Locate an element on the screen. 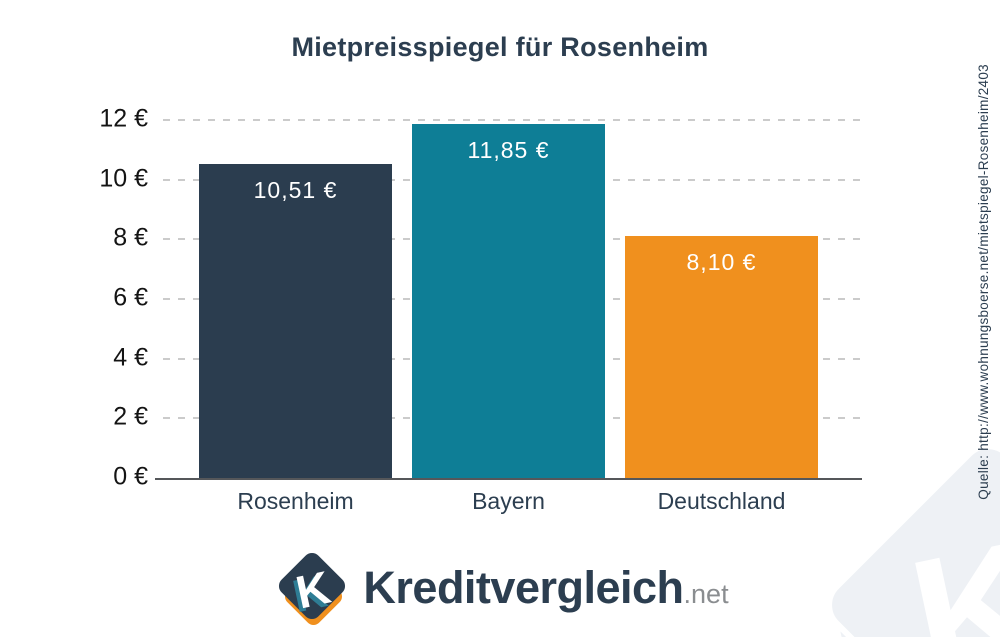 This screenshot has height=637, width=1000. x-axis-label-rosenheim: Rosenheim is located at coordinates (295, 501).